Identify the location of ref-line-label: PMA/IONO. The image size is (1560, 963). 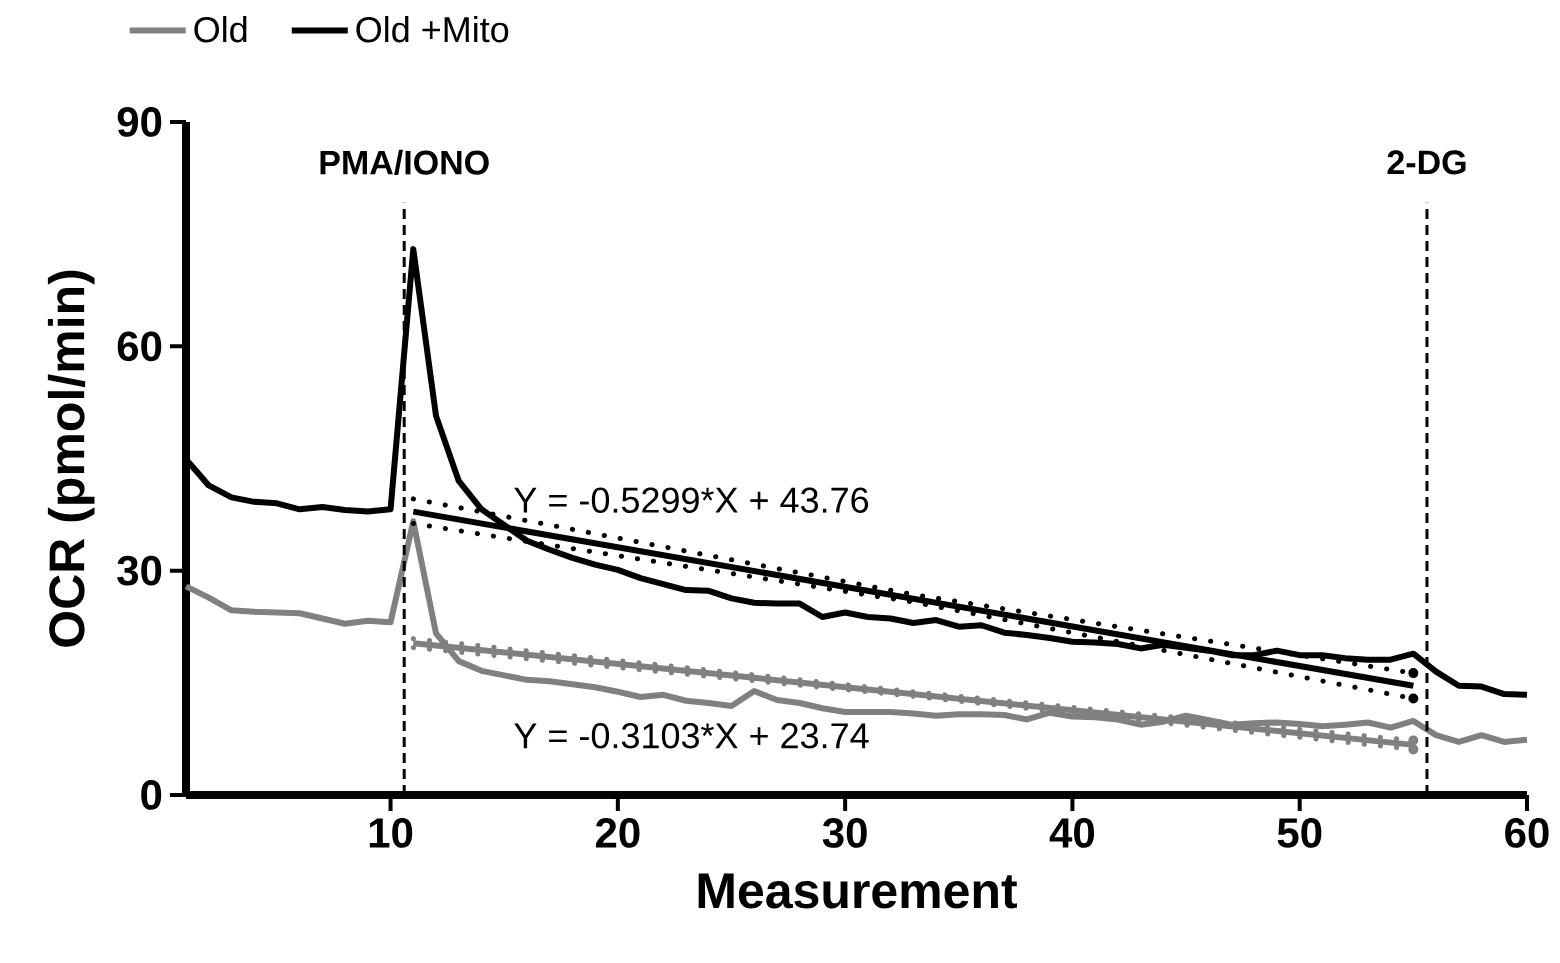
(404, 162).